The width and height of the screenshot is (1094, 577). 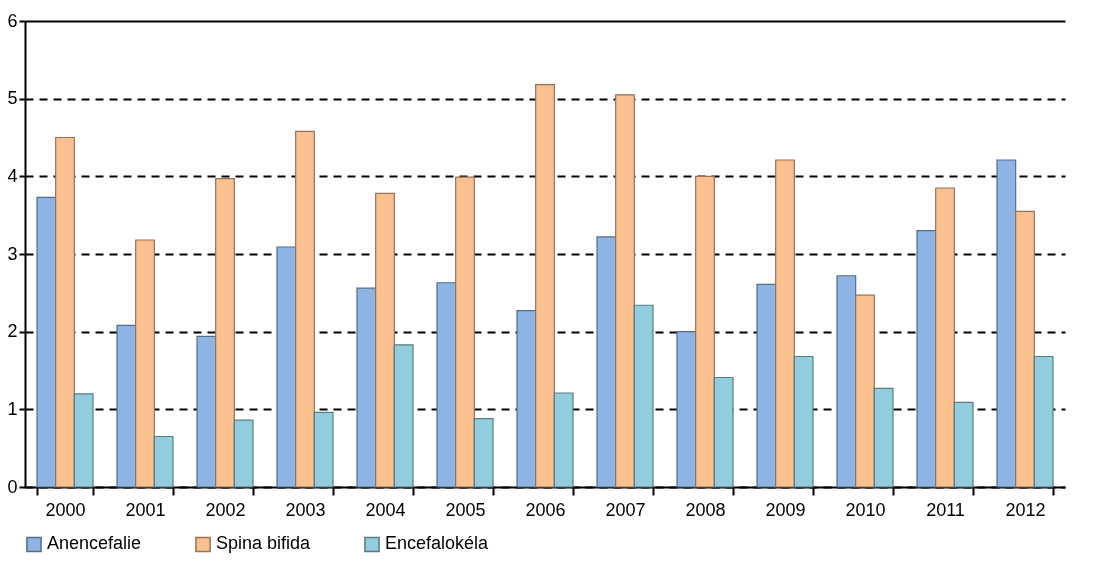 I want to click on legend-label: Spina bifida, so click(x=264, y=543).